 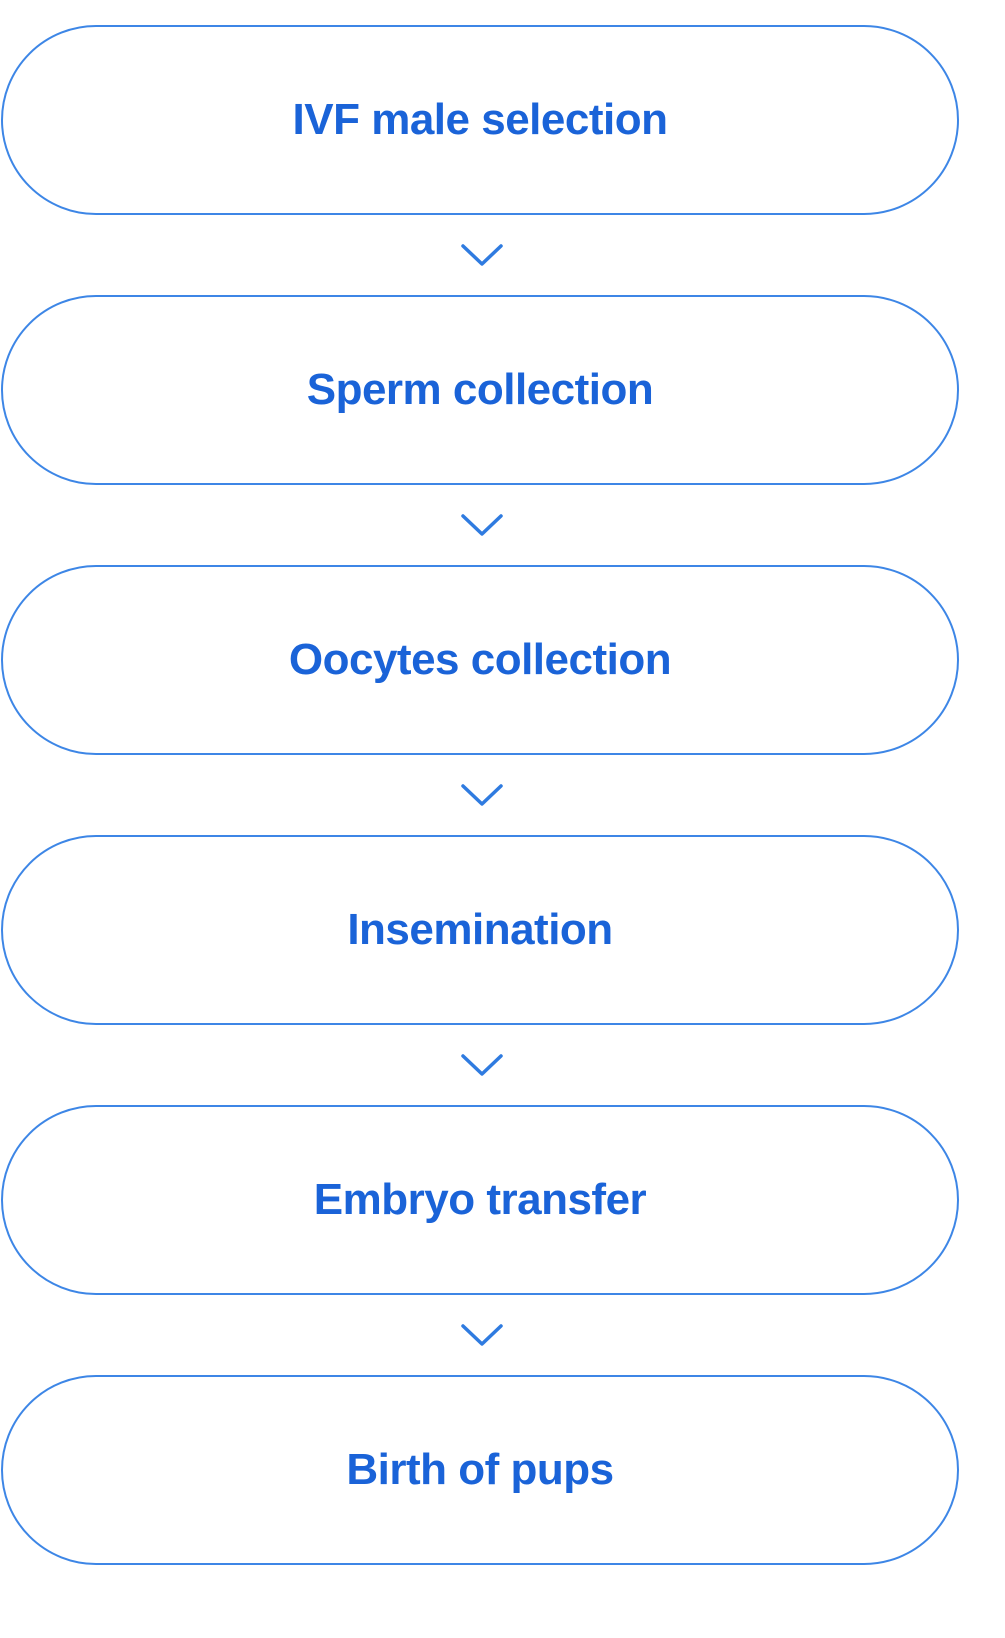 I want to click on step-label: Insemination, so click(x=480, y=929).